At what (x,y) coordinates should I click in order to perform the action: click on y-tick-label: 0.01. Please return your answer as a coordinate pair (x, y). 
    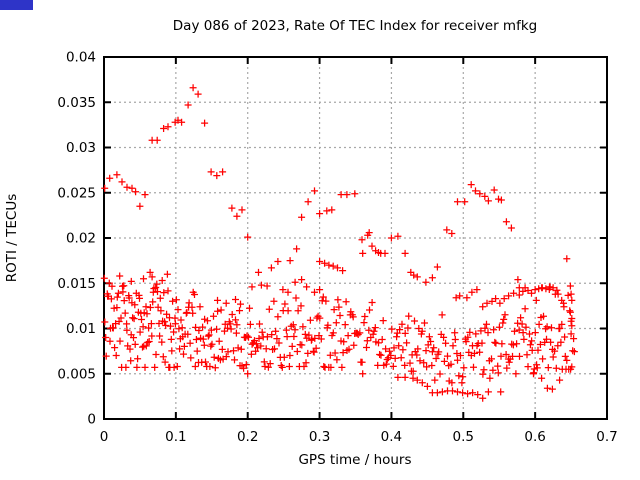
    Looking at the image, I should click on (81, 329).